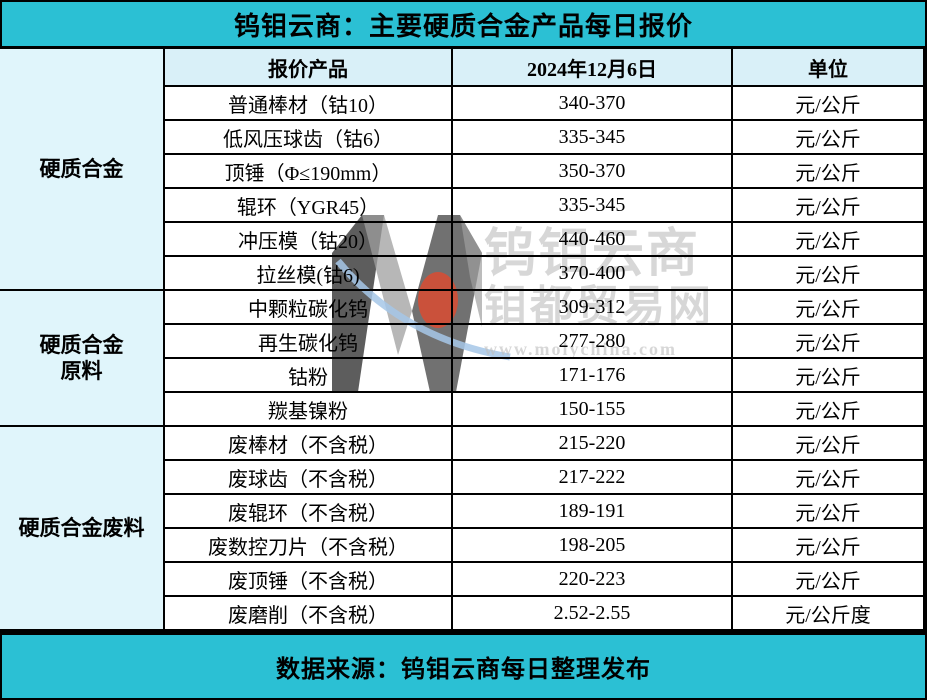 This screenshot has height=700, width=927. What do you see at coordinates (309, 410) in the screenshot?
I see `product-cell: 羰基镍粉` at bounding box center [309, 410].